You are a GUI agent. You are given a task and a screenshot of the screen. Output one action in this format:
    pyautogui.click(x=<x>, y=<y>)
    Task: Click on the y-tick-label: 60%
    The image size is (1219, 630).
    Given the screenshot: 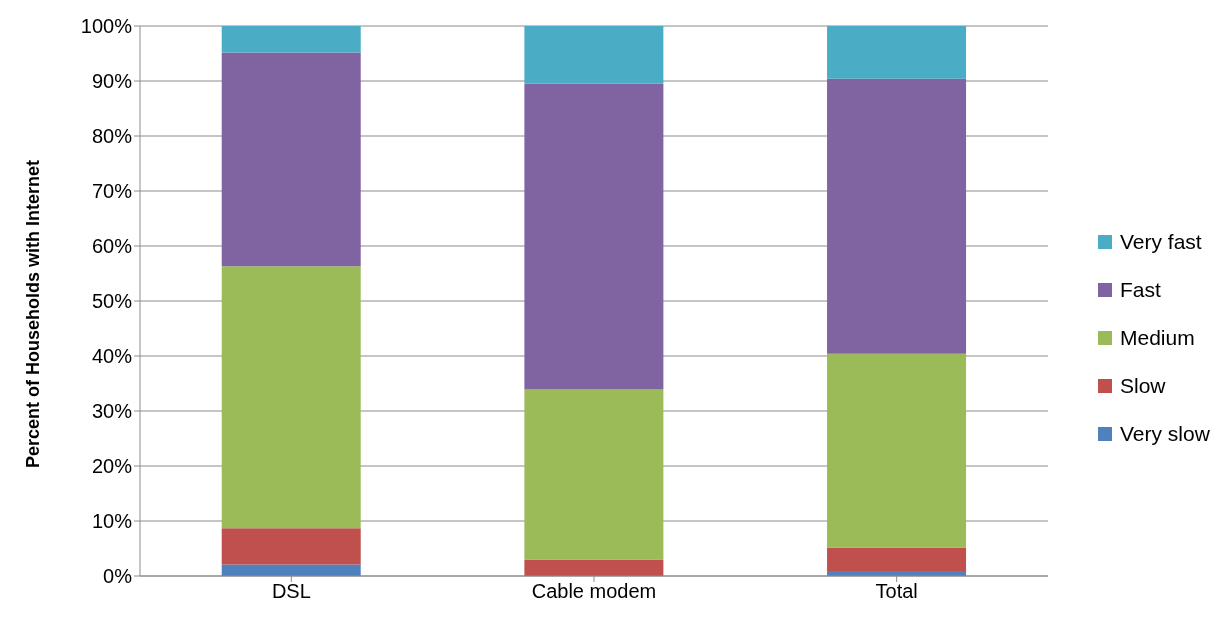 What is the action you would take?
    pyautogui.click(x=112, y=246)
    